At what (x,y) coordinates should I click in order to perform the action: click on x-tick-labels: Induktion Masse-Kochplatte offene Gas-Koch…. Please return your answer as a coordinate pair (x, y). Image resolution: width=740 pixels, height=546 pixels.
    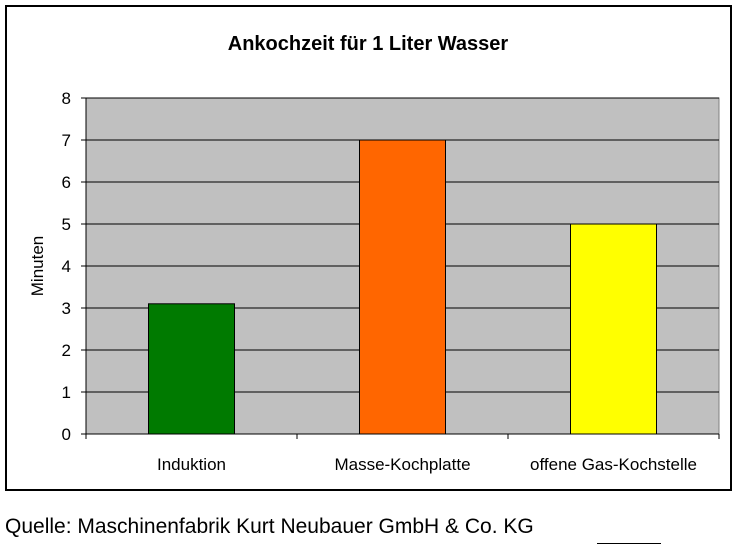
    Looking at the image, I should click on (427, 464).